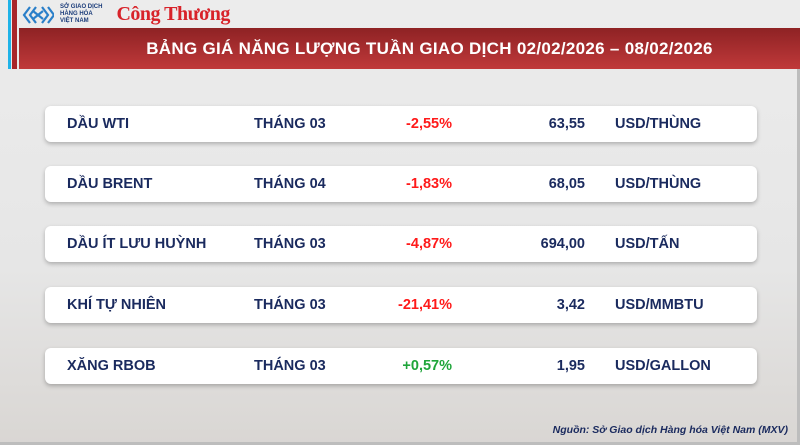 The image size is (800, 445). What do you see at coordinates (76, 14) in the screenshot?
I see `mxv-logo-line: HÀNG HÓA` at bounding box center [76, 14].